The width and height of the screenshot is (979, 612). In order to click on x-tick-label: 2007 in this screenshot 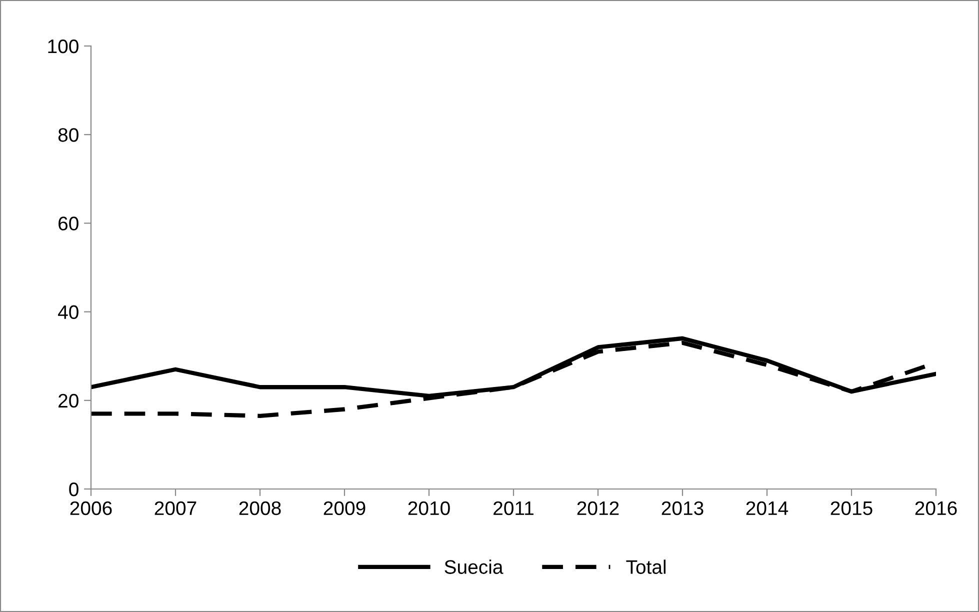, I will do `click(175, 508)`.